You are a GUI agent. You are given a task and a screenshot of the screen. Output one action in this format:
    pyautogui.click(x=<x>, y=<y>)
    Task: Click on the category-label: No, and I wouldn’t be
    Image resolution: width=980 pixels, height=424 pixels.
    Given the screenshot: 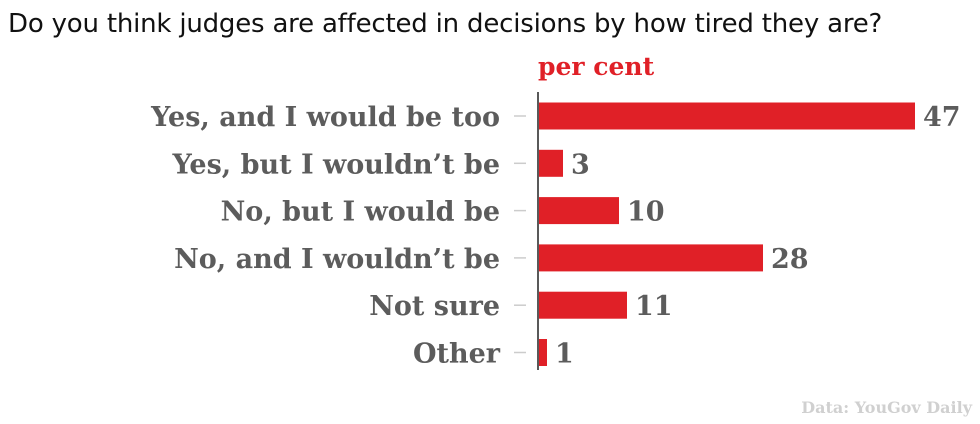 What is the action you would take?
    pyautogui.click(x=337, y=259)
    